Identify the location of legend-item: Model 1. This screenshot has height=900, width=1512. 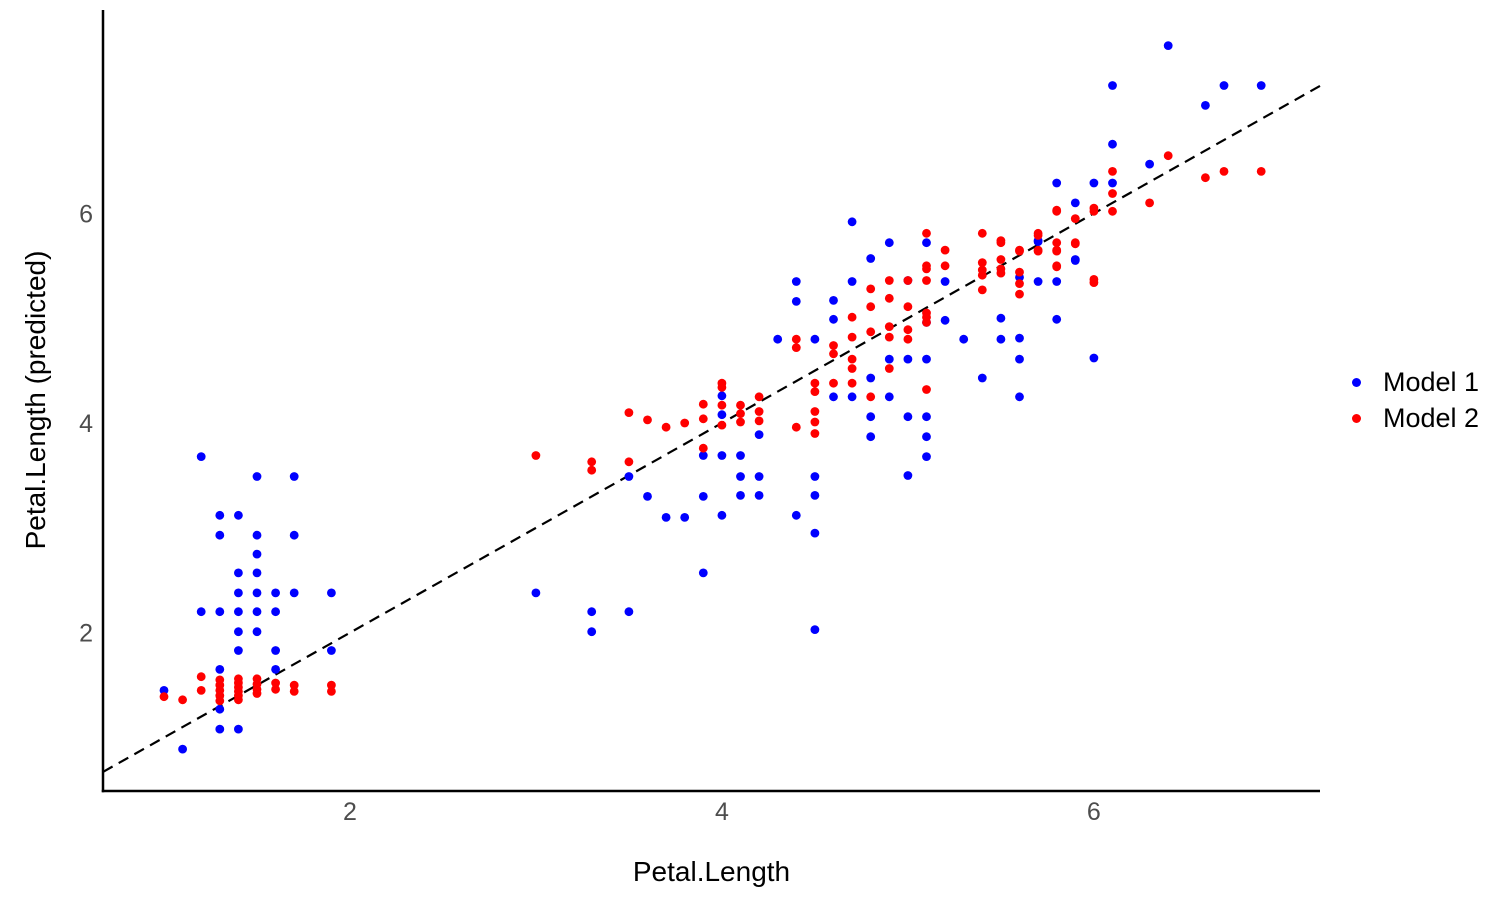
(1415, 382).